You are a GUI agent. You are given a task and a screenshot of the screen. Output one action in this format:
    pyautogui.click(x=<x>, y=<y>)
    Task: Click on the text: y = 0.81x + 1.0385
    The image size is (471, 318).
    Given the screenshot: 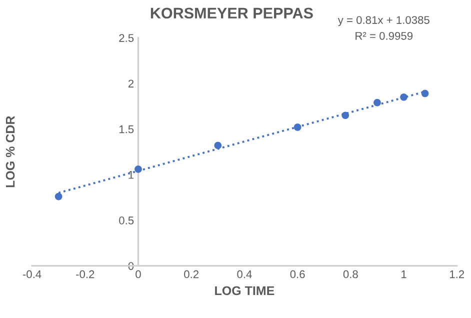 What is the action you would take?
    pyautogui.click(x=384, y=21)
    